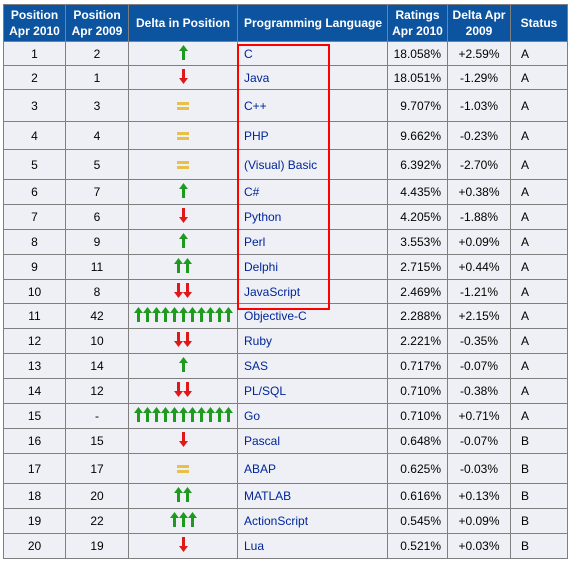  What do you see at coordinates (263, 217) in the screenshot?
I see `language-link: Python` at bounding box center [263, 217].